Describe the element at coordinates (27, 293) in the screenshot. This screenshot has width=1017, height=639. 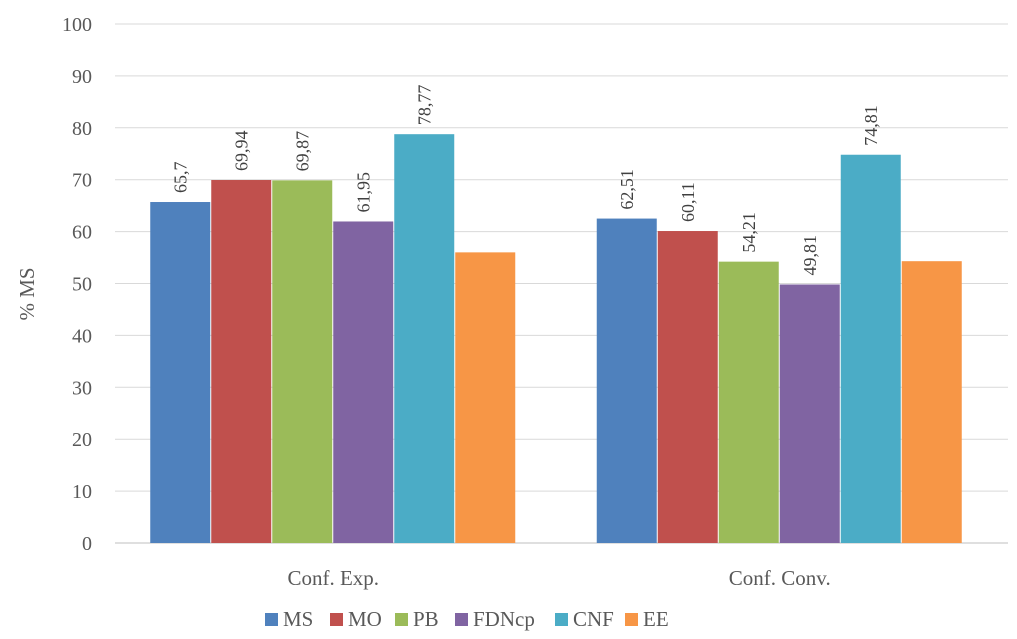
I see `y-axis-label: % MS` at that location.